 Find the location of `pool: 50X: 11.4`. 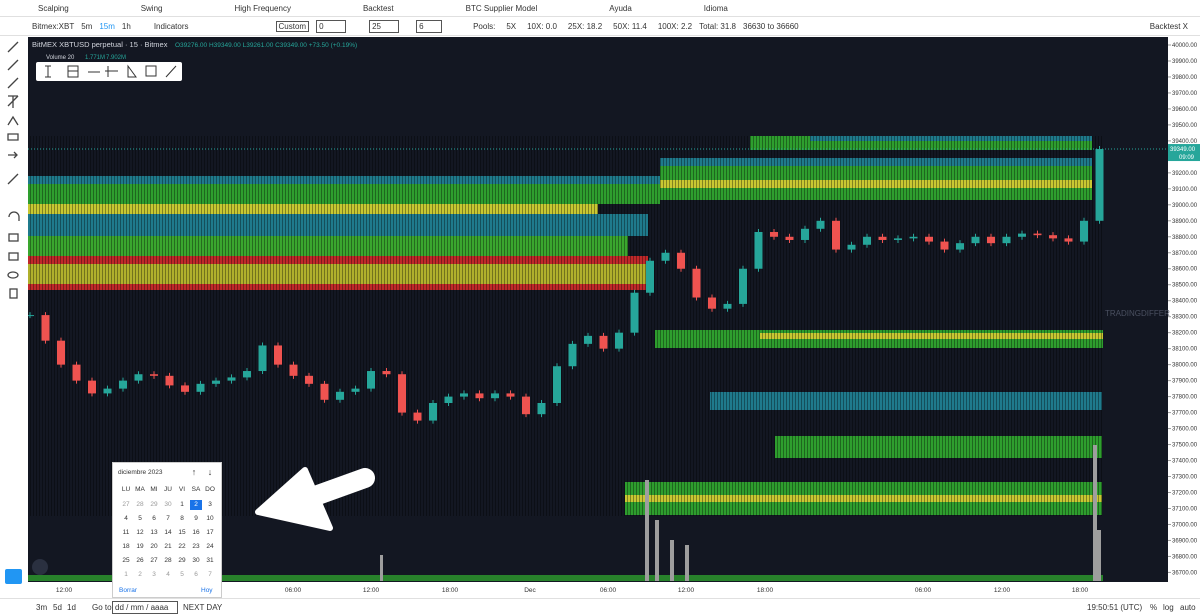

pool: 50X: 11.4 is located at coordinates (630, 26).